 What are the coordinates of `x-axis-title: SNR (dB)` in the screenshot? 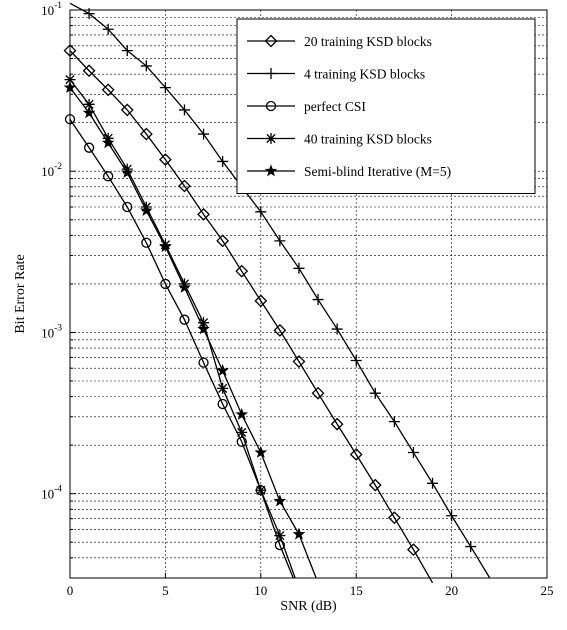 It's located at (308, 606).